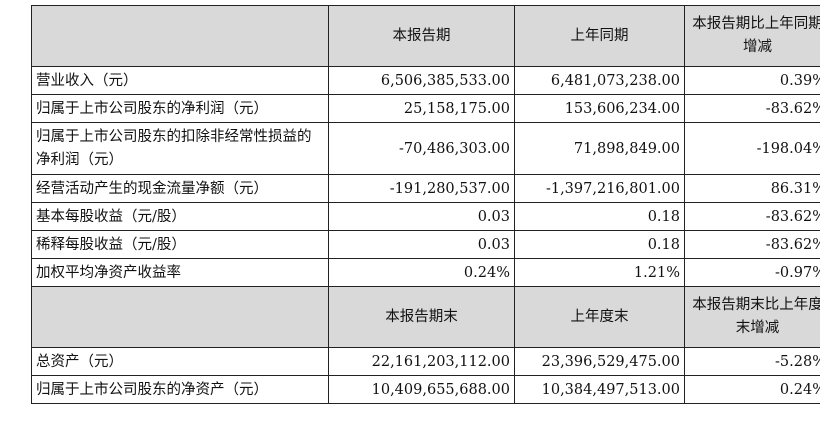  What do you see at coordinates (752, 188) in the screenshot?
I see `change-value: 86.31%` at bounding box center [752, 188].